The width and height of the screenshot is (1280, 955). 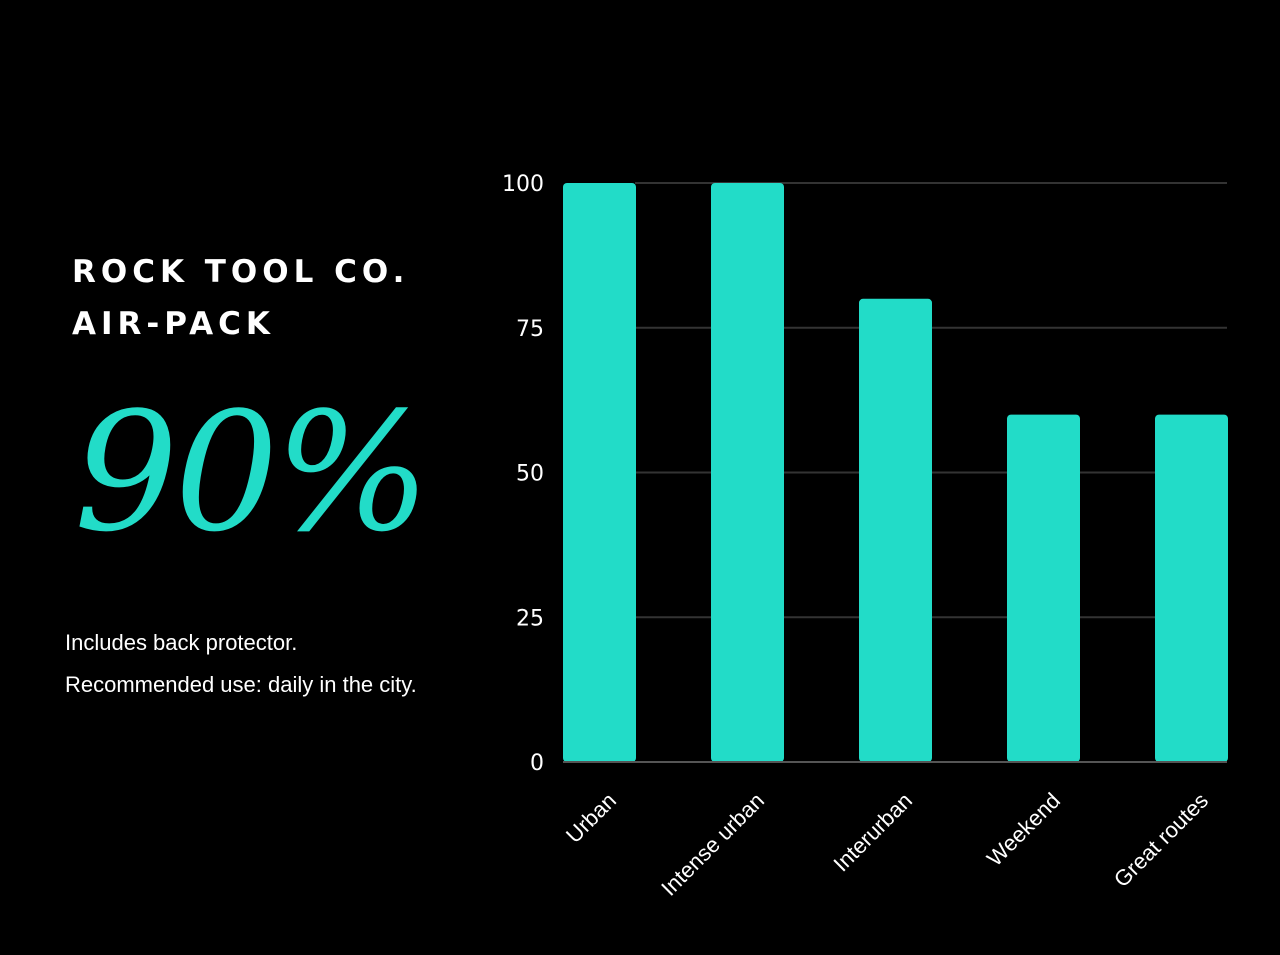 I want to click on bar-great-routes, so click(x=1191, y=588).